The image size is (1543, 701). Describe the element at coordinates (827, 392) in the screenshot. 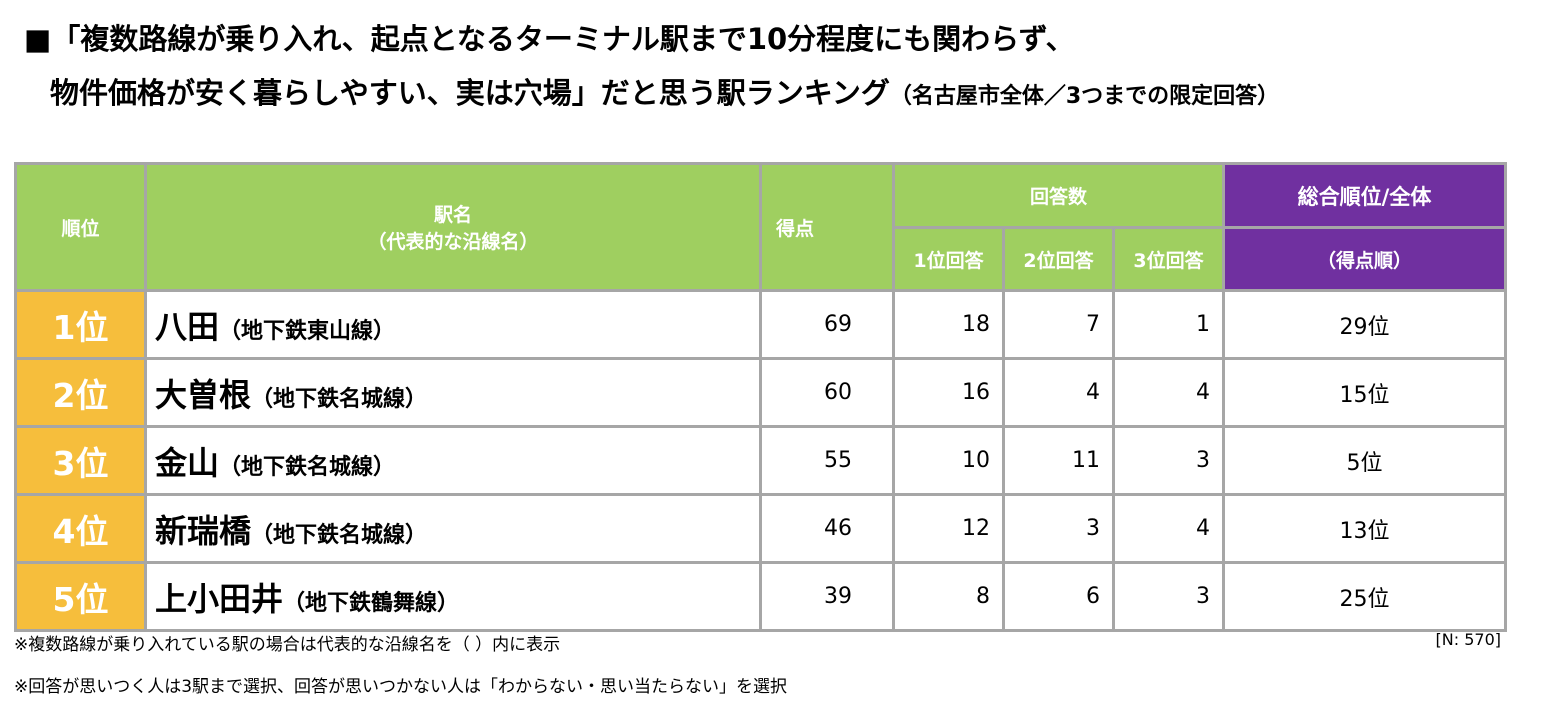

I see `score-cell: 60` at that location.